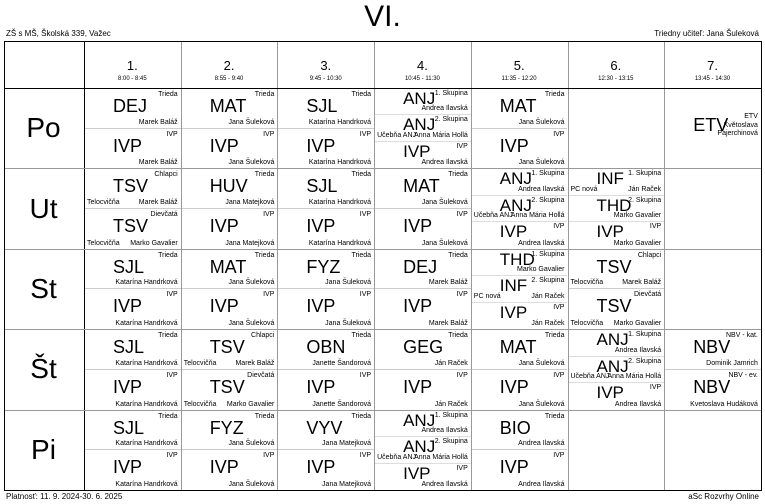 The image size is (765, 504). I want to click on lesson-subject: ANJ, so click(419, 447).